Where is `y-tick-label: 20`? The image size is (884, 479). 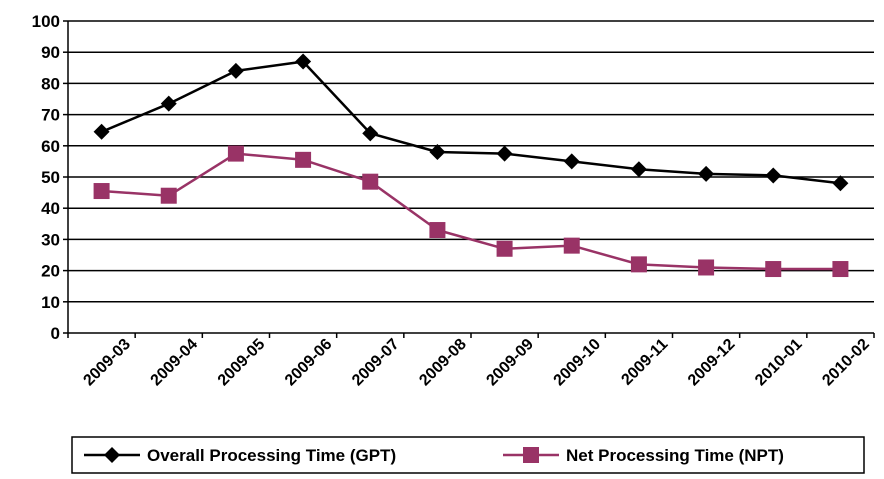
y-tick-label: 20 is located at coordinates (50, 271).